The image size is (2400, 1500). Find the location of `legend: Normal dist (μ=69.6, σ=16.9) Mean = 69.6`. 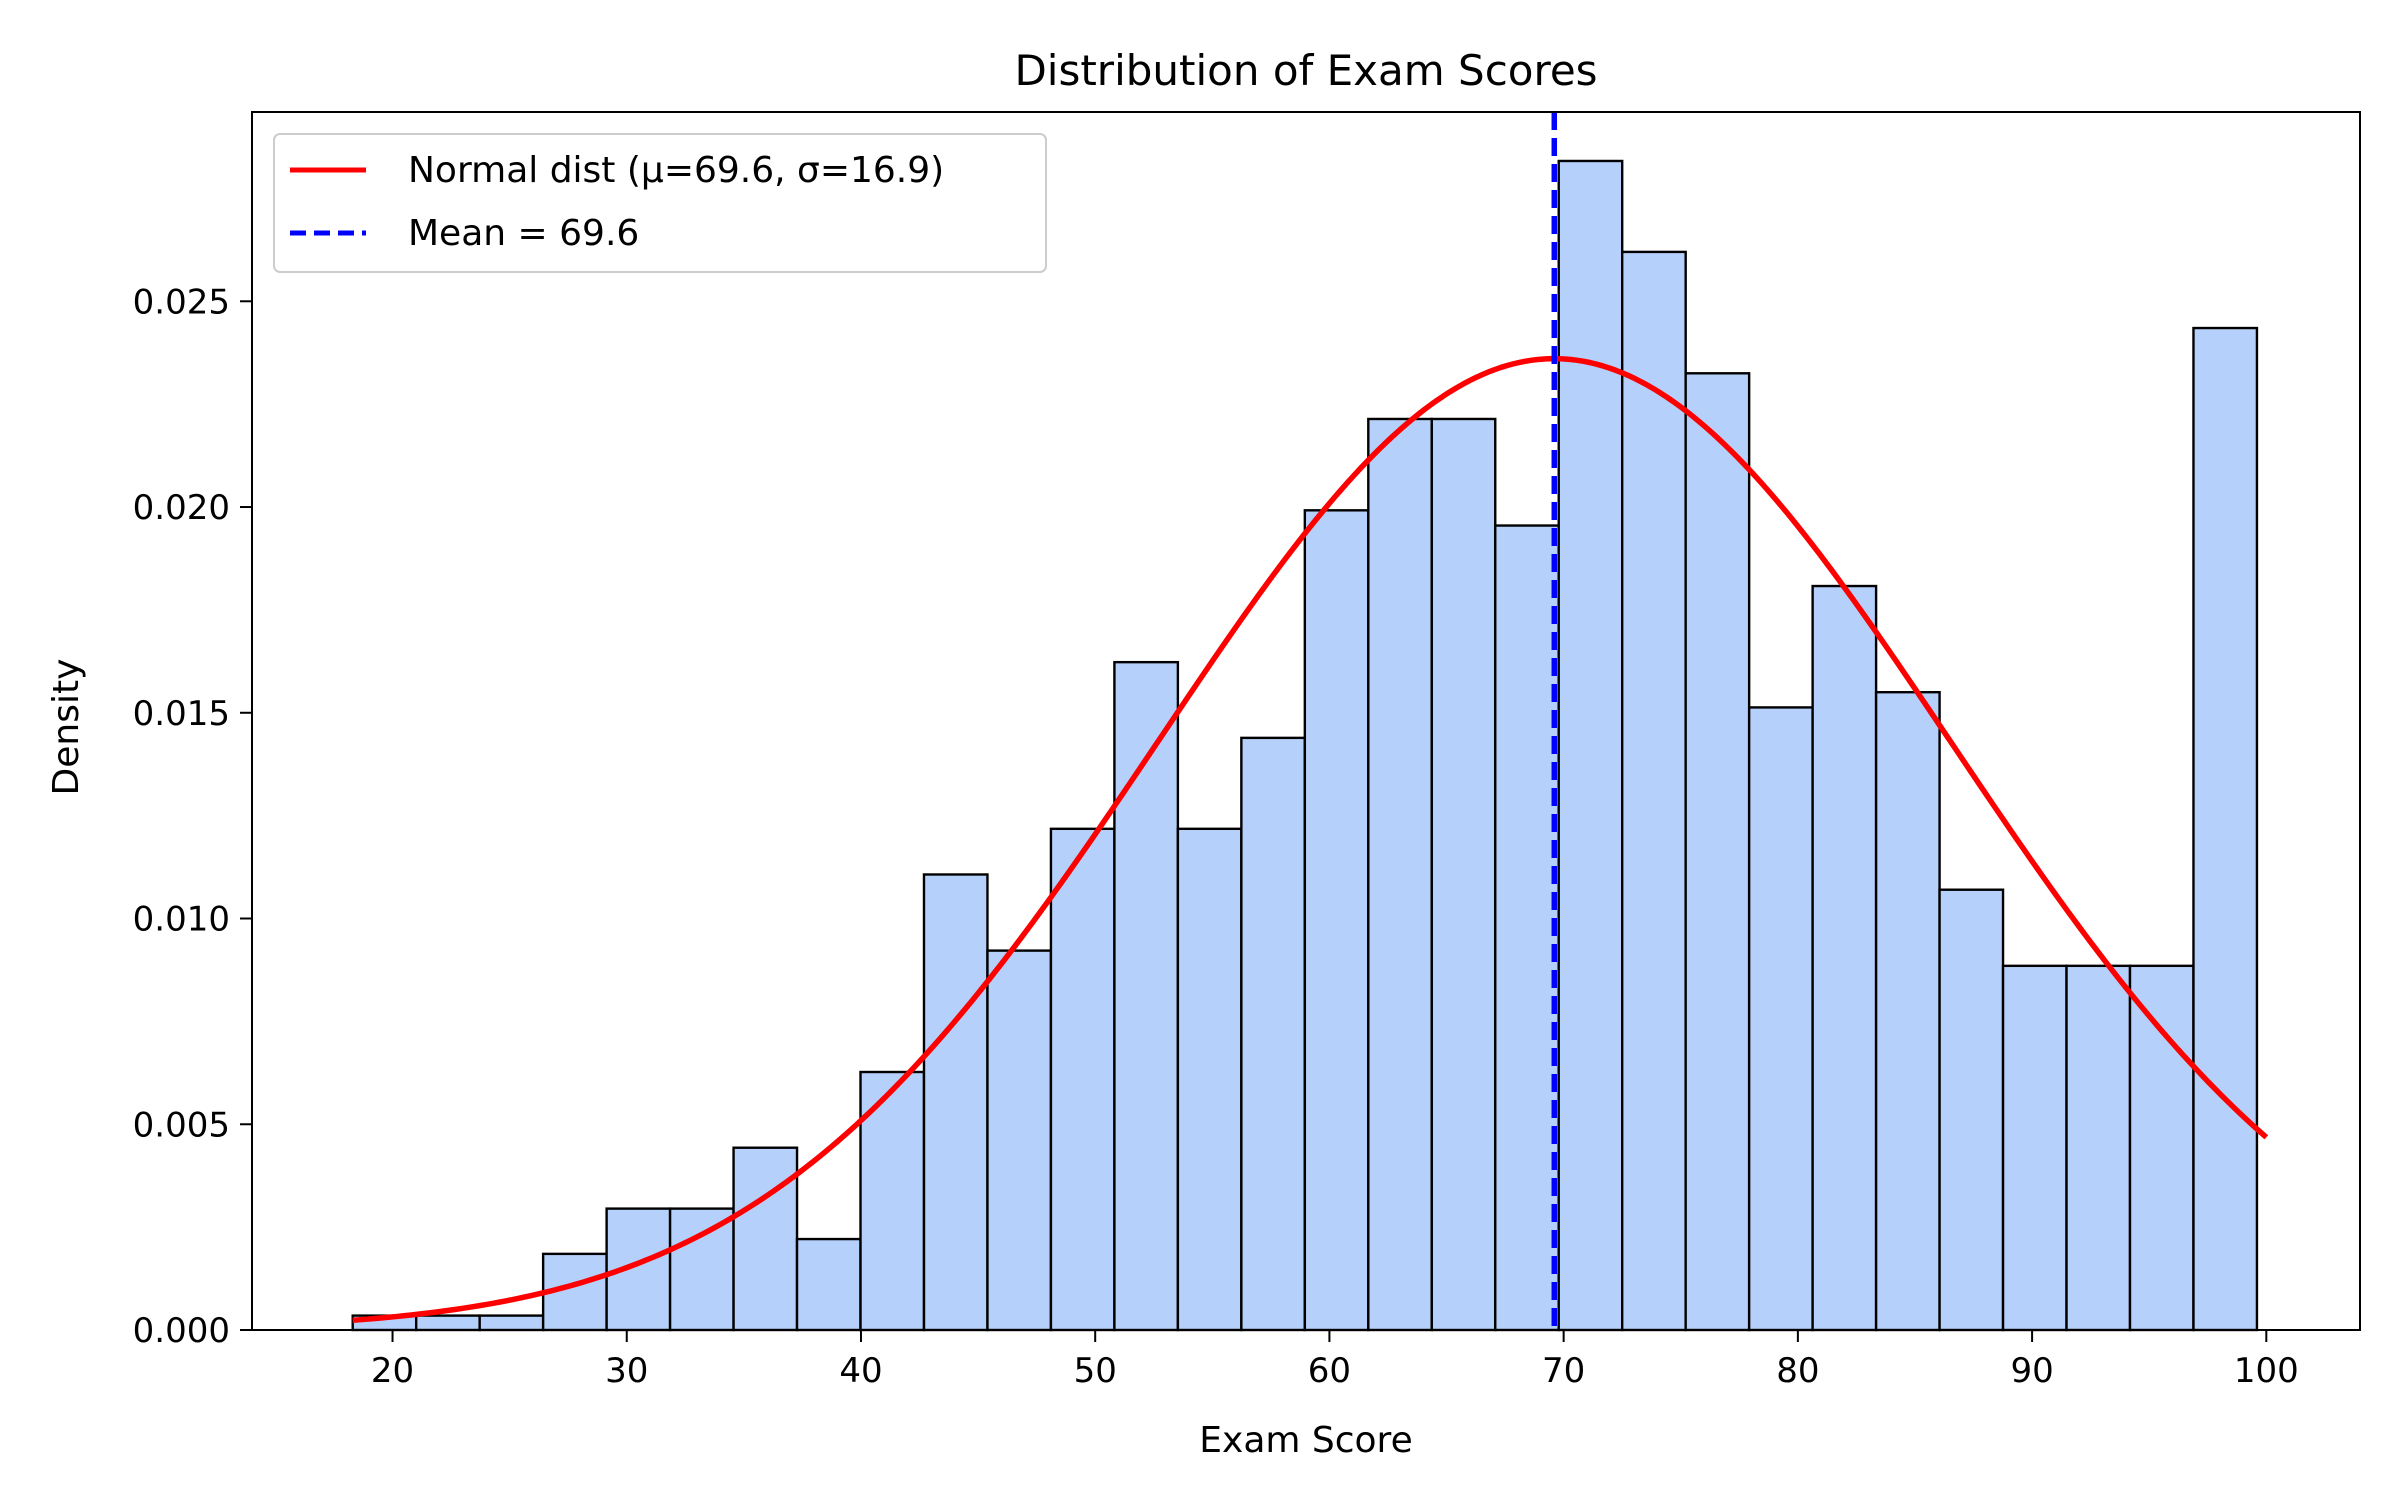

legend: Normal dist (μ=69.6, σ=16.9) Mean = 69.6 is located at coordinates (660, 203).